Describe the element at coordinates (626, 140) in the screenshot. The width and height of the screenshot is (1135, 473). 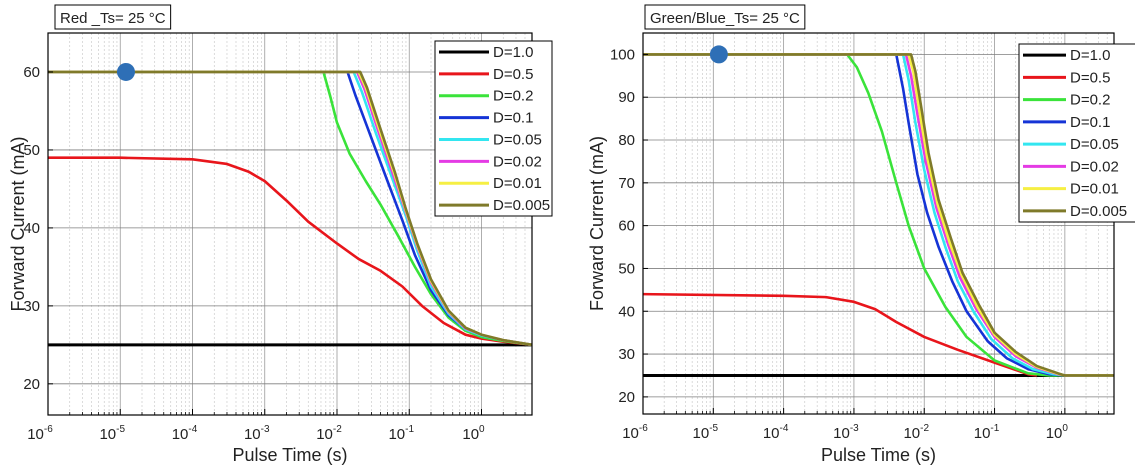
I see `y-tick-label: 80` at that location.